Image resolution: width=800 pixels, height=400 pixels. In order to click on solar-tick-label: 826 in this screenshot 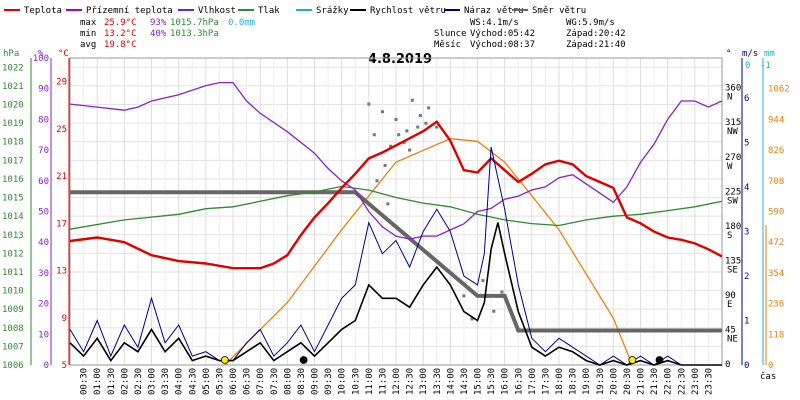, I will do `click(776, 151)`.